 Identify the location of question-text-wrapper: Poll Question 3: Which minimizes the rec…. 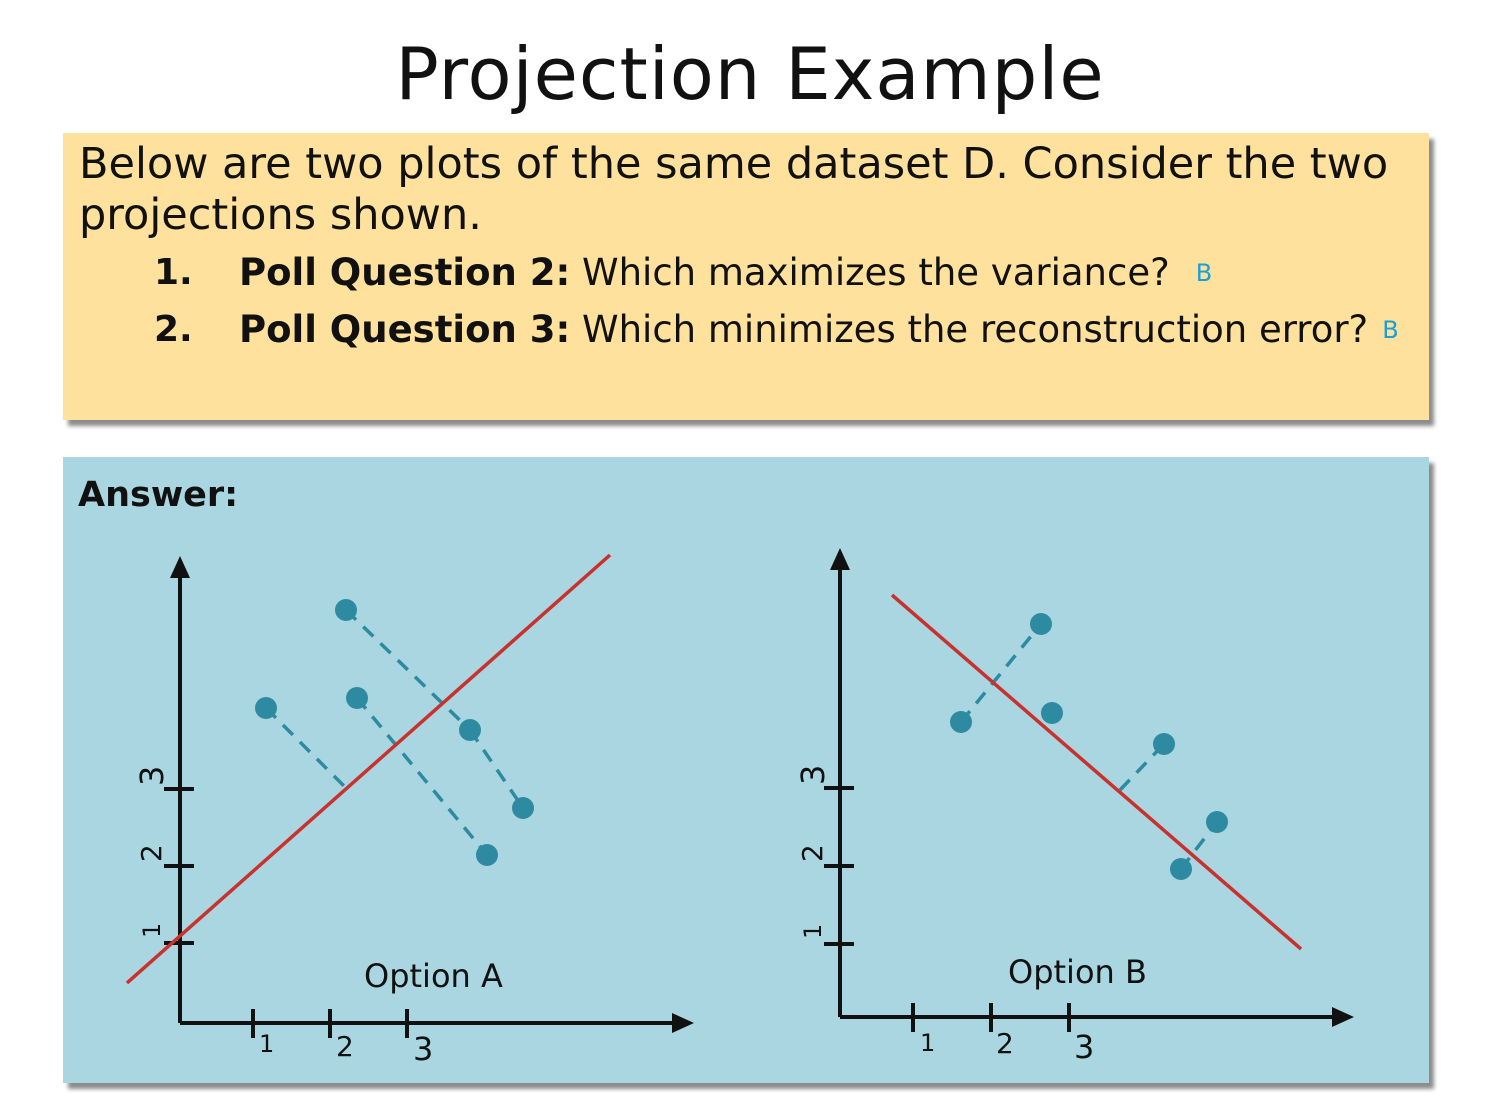
(819, 330).